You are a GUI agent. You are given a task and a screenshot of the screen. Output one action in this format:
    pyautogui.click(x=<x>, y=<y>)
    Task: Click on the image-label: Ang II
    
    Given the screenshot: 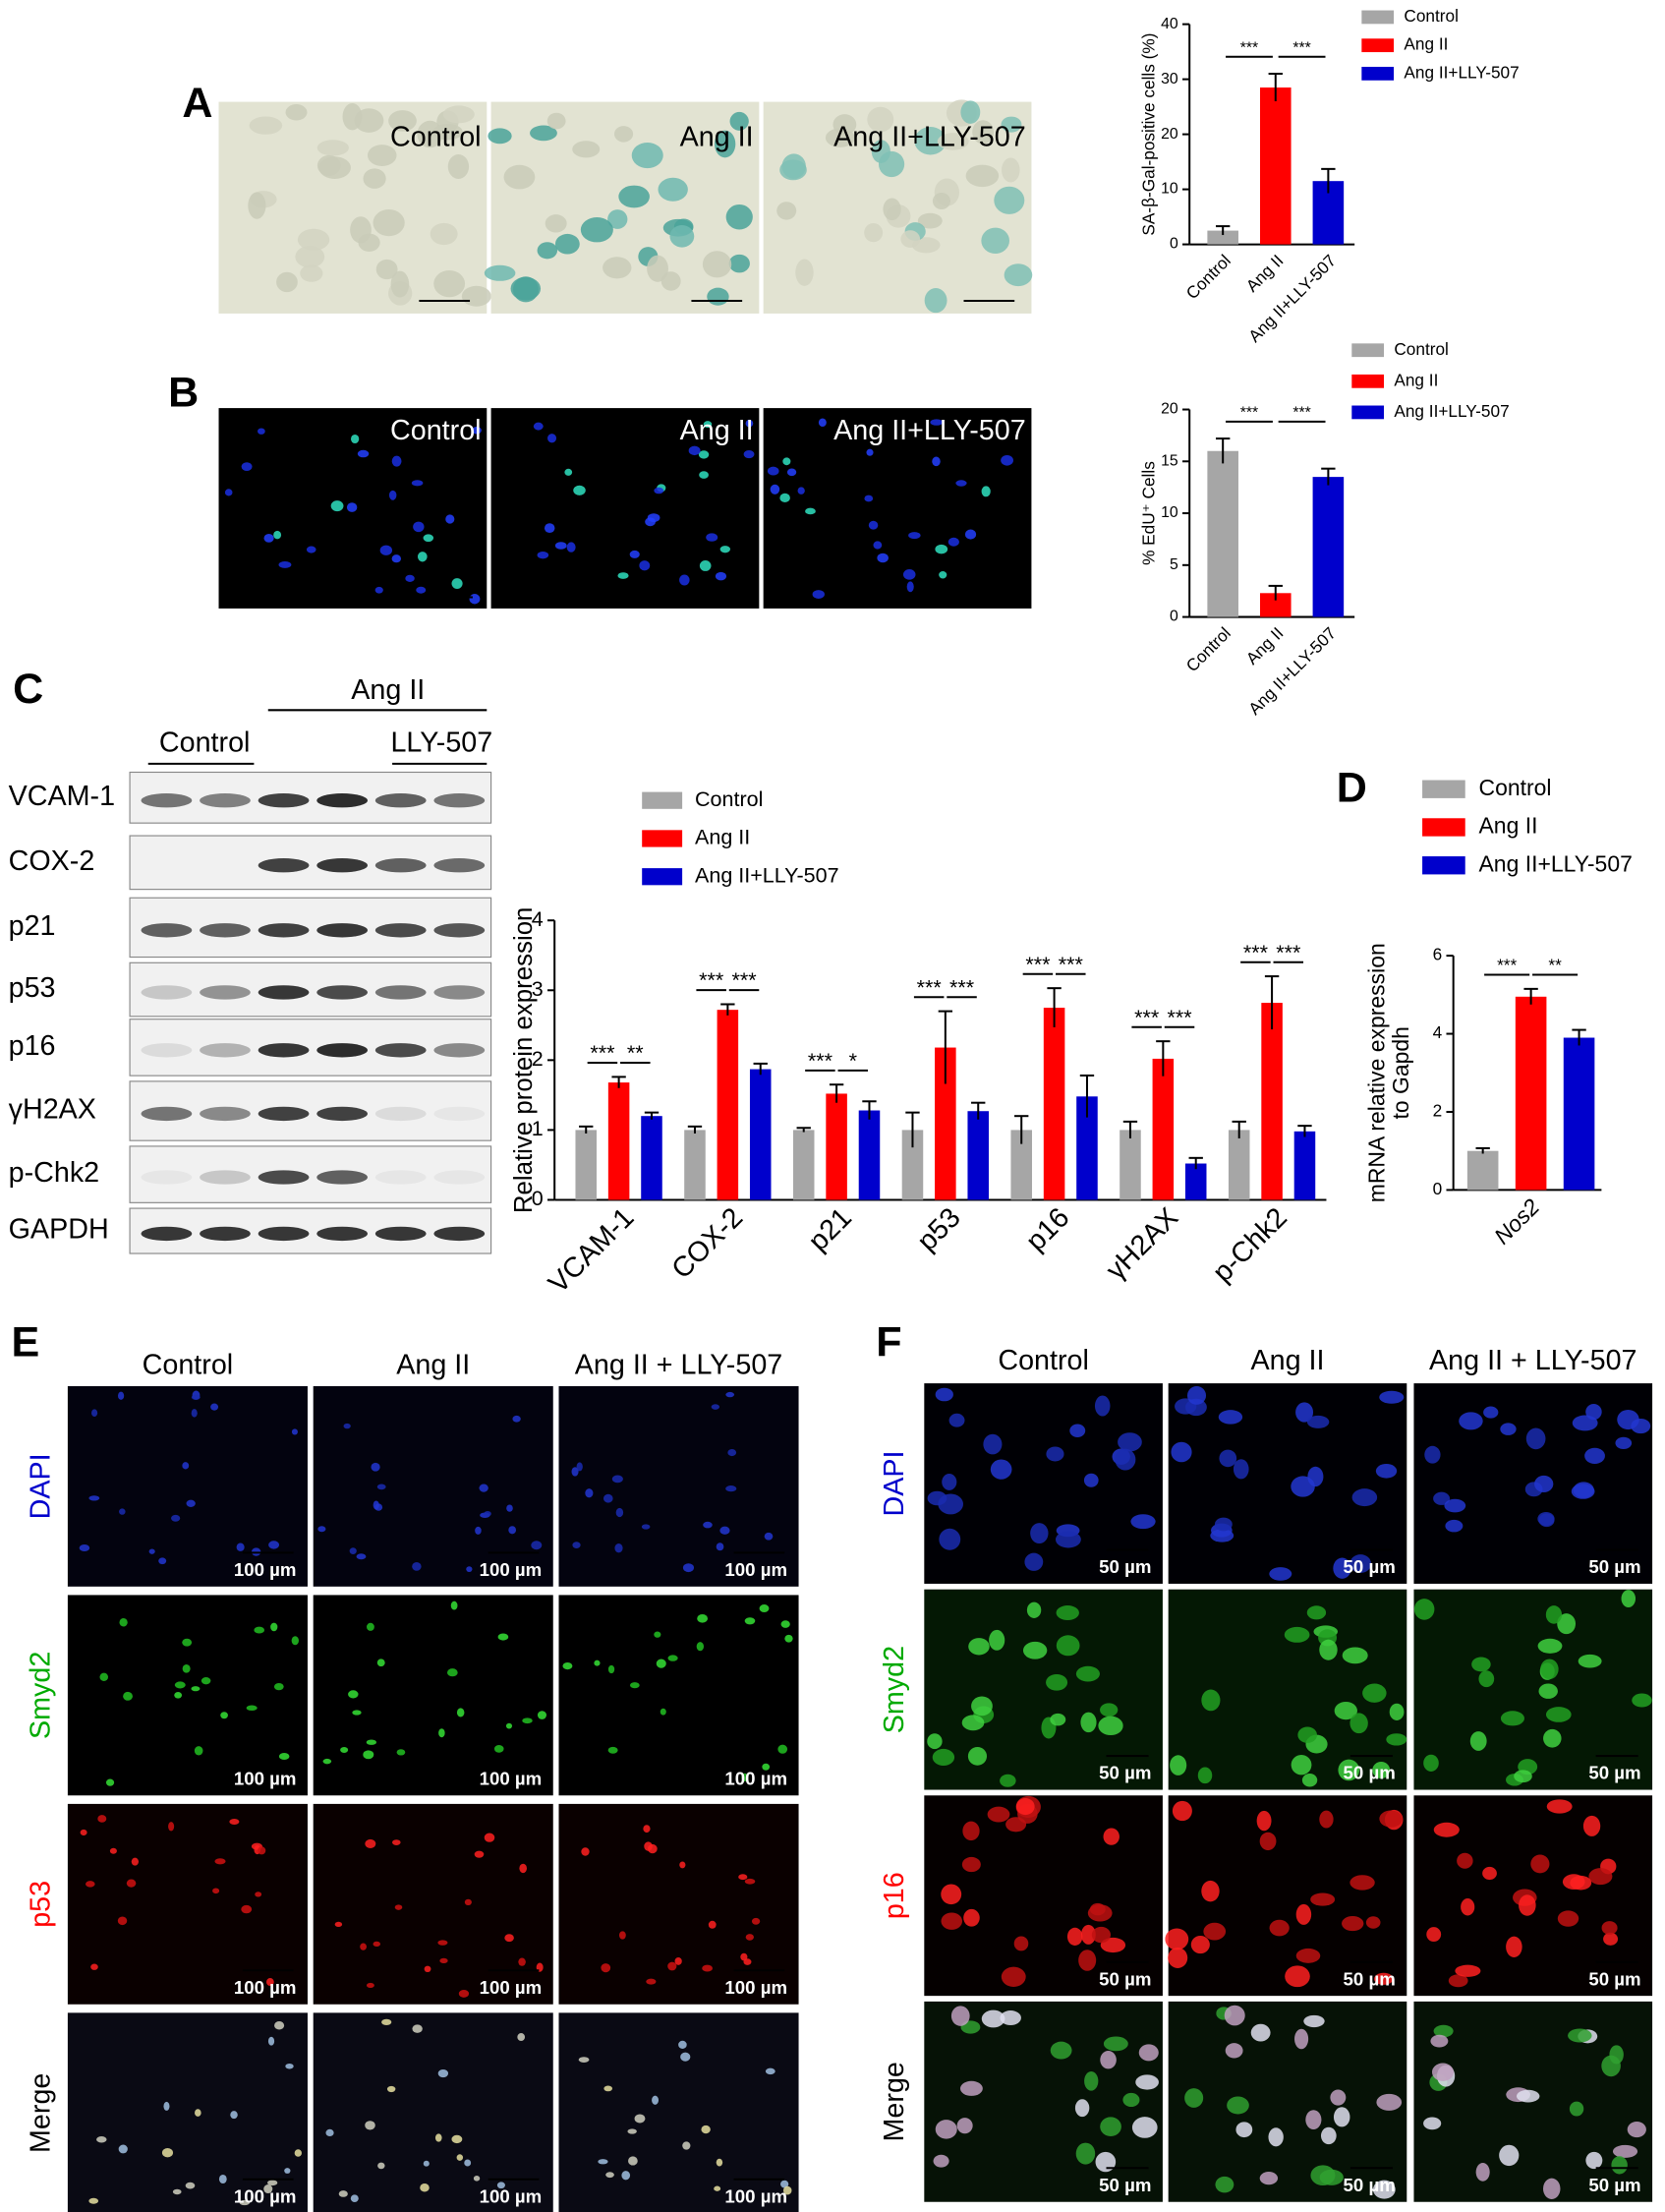 What is the action you would take?
    pyautogui.click(x=717, y=431)
    